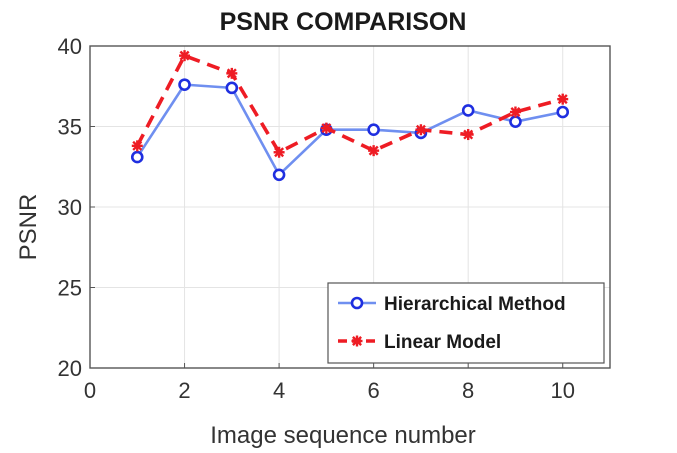  I want to click on legend-item: Linear Model, so click(419, 342).